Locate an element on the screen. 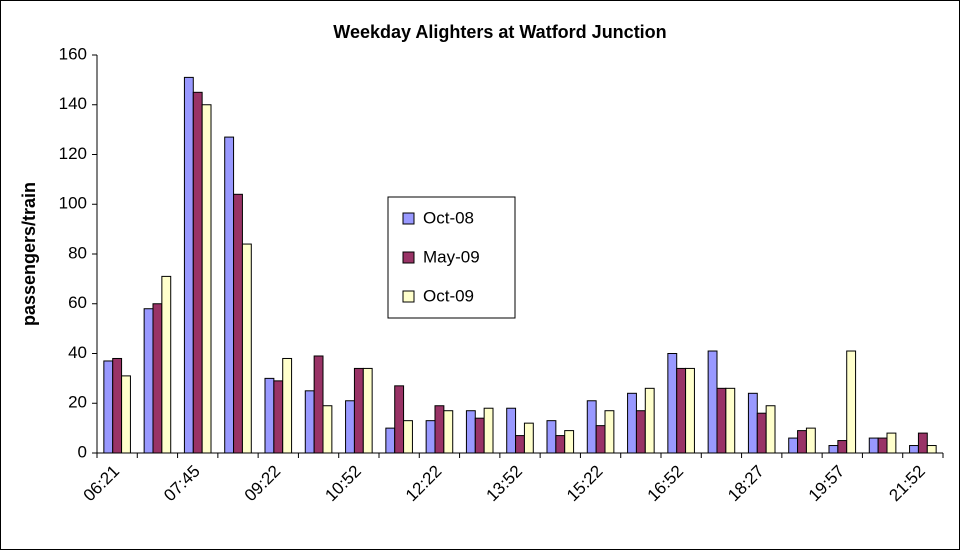  y-tick-label: 0 is located at coordinates (82, 451).